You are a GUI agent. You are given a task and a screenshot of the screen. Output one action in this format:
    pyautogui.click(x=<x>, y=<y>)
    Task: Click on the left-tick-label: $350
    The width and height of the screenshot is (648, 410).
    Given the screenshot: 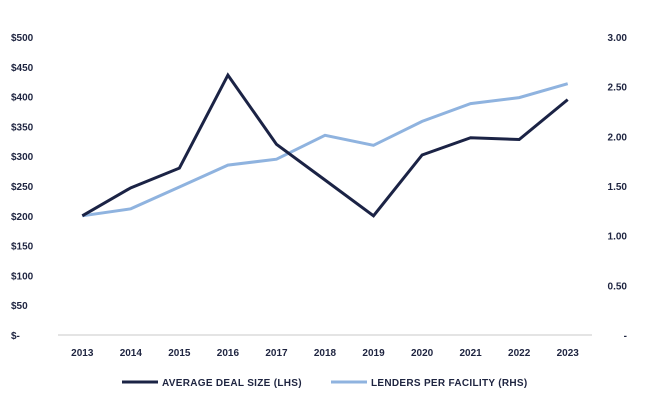 What is the action you would take?
    pyautogui.click(x=22, y=127)
    